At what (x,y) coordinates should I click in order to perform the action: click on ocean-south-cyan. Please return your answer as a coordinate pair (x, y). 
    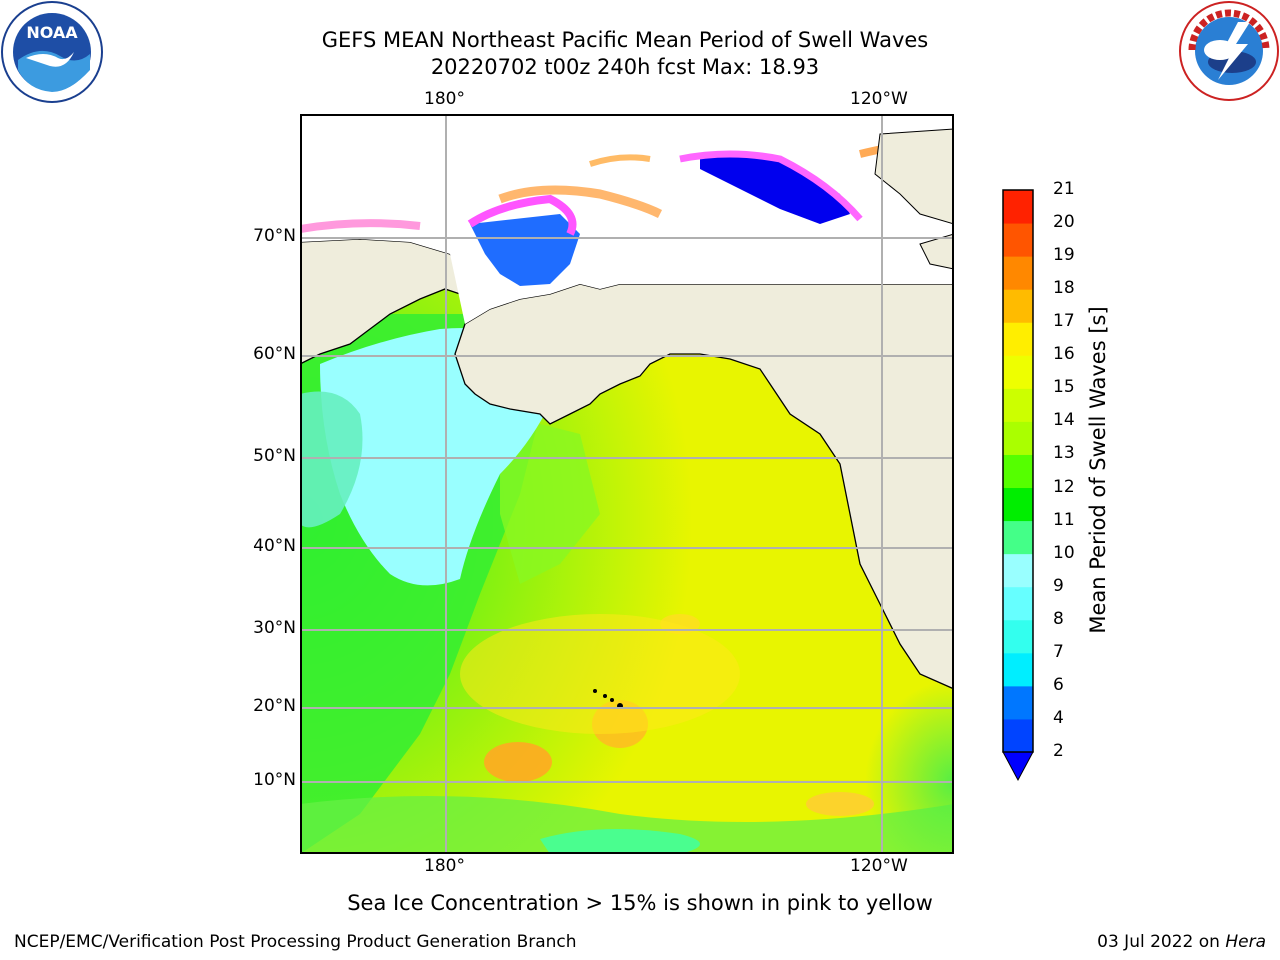
    Looking at the image, I should click on (620, 841).